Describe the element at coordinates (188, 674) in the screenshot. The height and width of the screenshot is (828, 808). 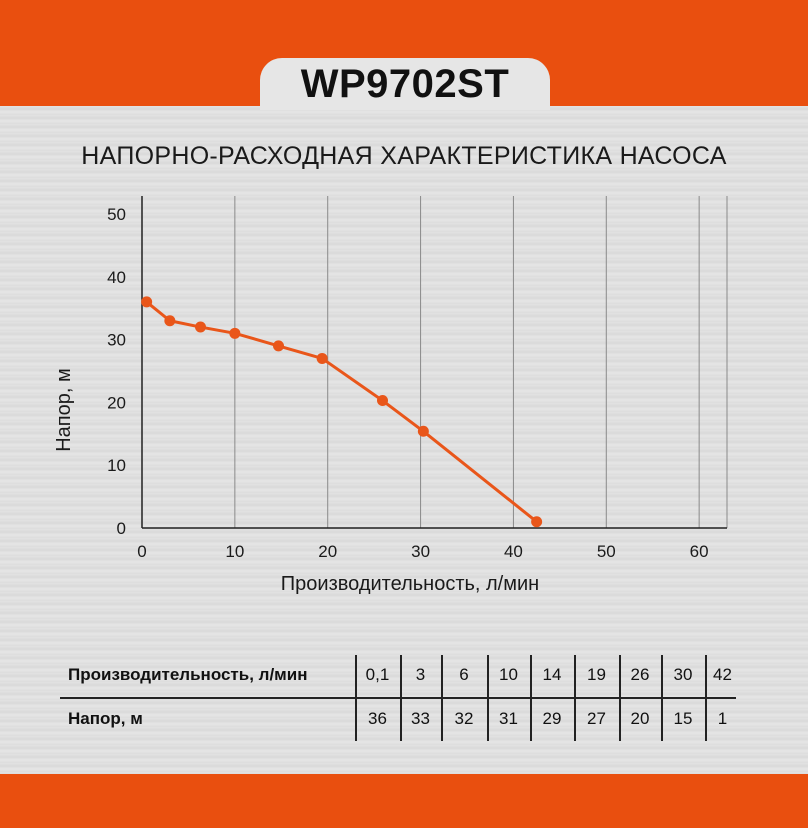
I see `row-label-flow: Производительность, л/мин` at that location.